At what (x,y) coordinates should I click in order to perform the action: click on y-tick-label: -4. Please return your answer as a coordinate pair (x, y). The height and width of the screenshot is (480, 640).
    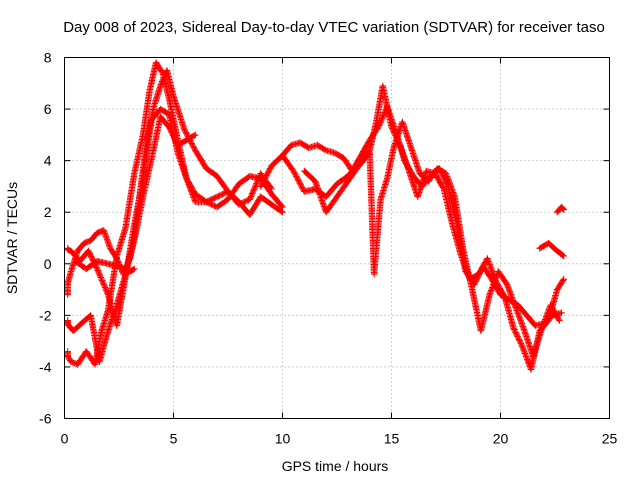
    Looking at the image, I should click on (45, 367).